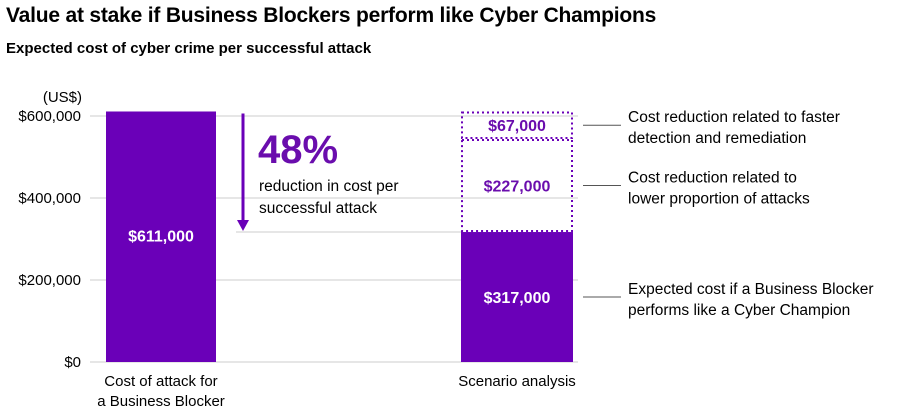 This screenshot has width=900, height=410. What do you see at coordinates (62, 97) in the screenshot?
I see `y-unit-label: (US$)` at bounding box center [62, 97].